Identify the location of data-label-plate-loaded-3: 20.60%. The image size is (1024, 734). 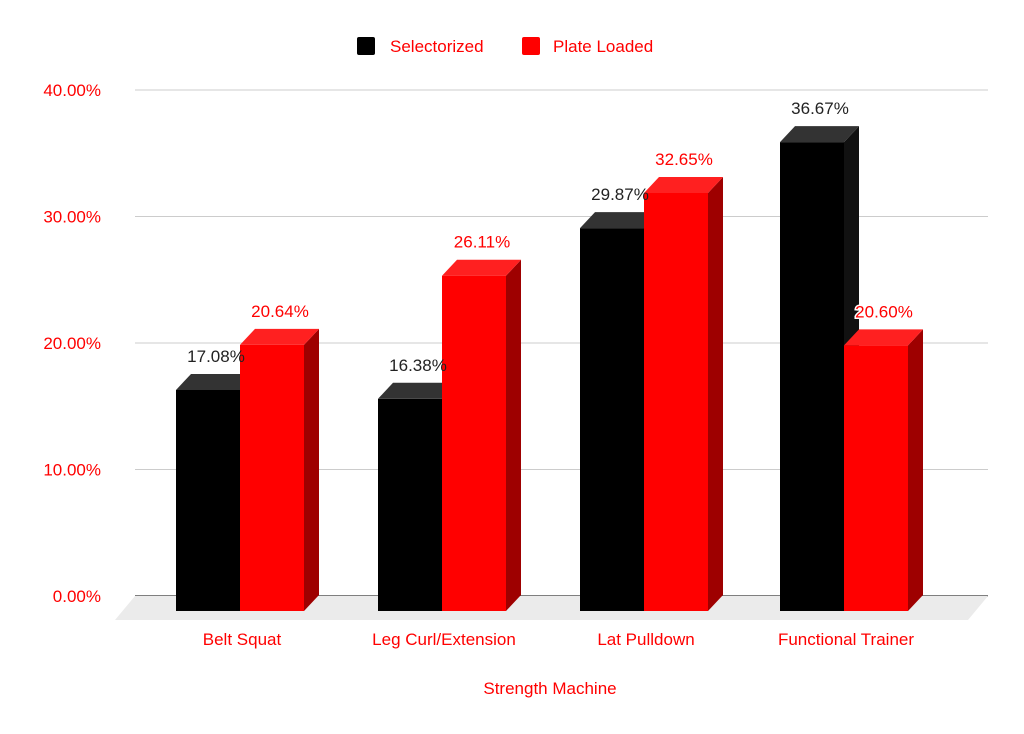
(884, 311).